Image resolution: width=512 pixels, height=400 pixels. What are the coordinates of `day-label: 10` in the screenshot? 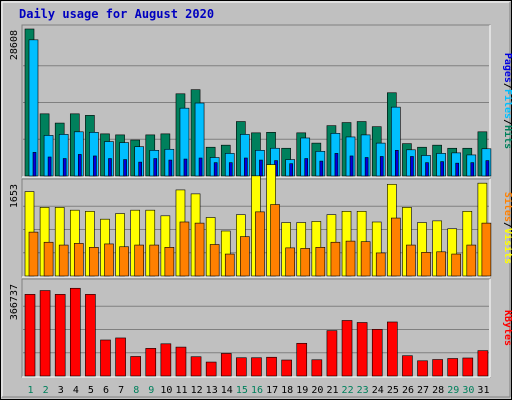 It's located at (166, 390).